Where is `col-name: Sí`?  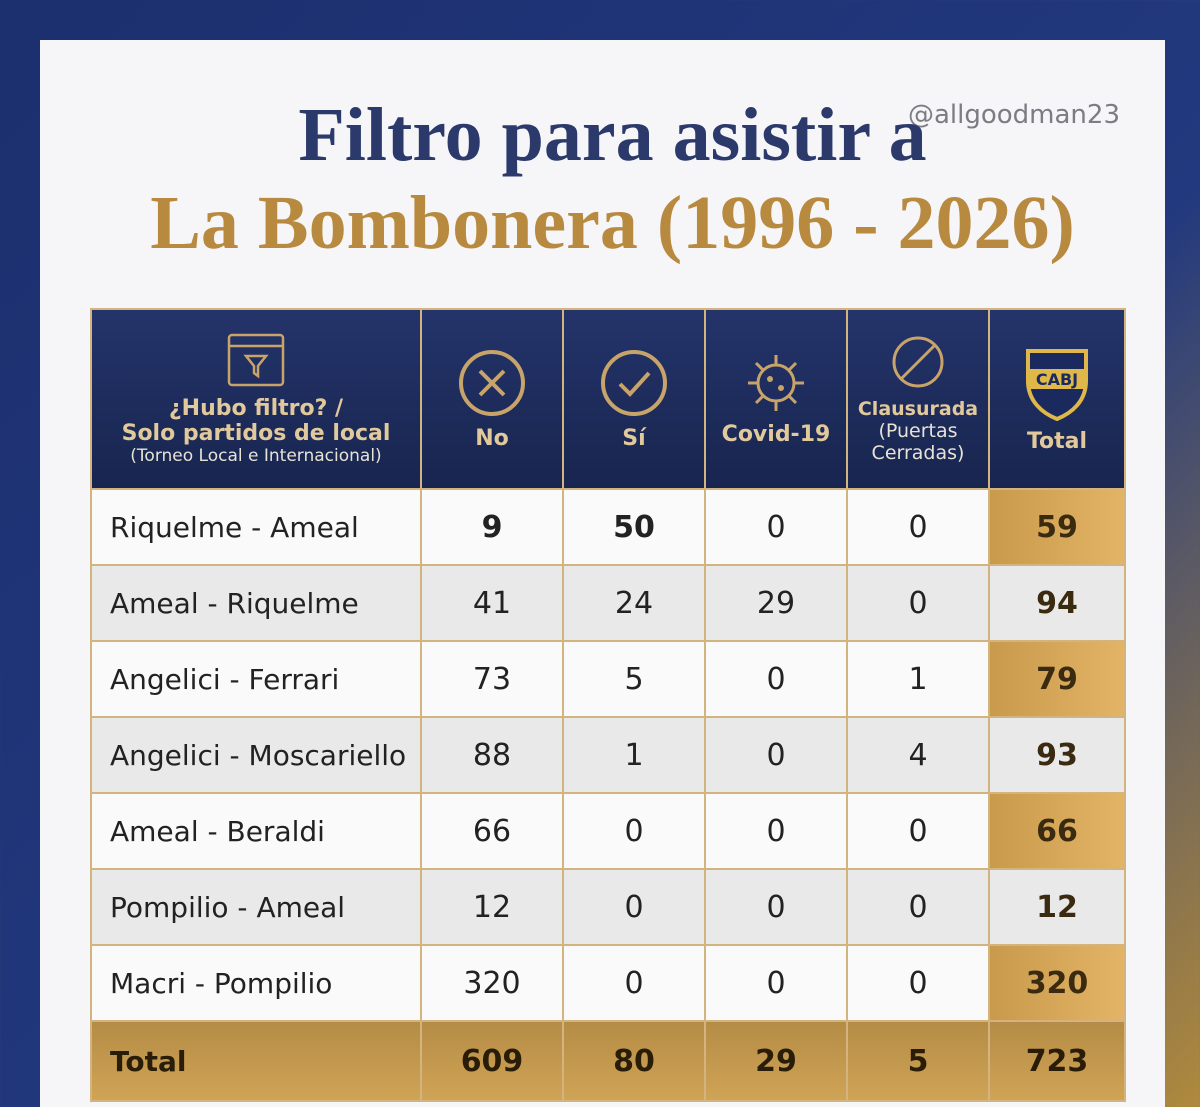 col-name: Sí is located at coordinates (634, 438).